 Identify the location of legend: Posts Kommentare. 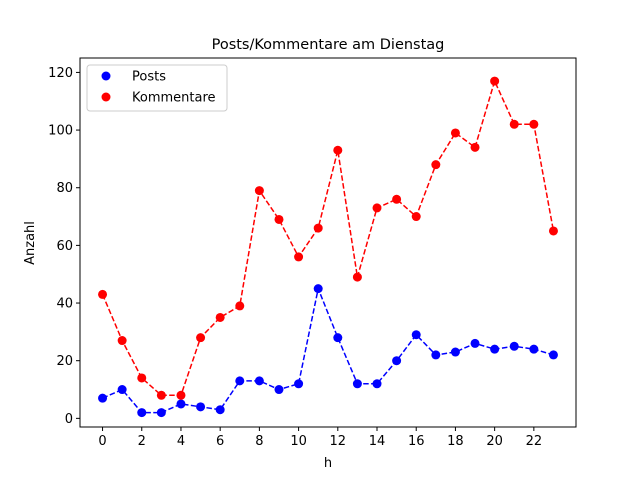
(157, 88).